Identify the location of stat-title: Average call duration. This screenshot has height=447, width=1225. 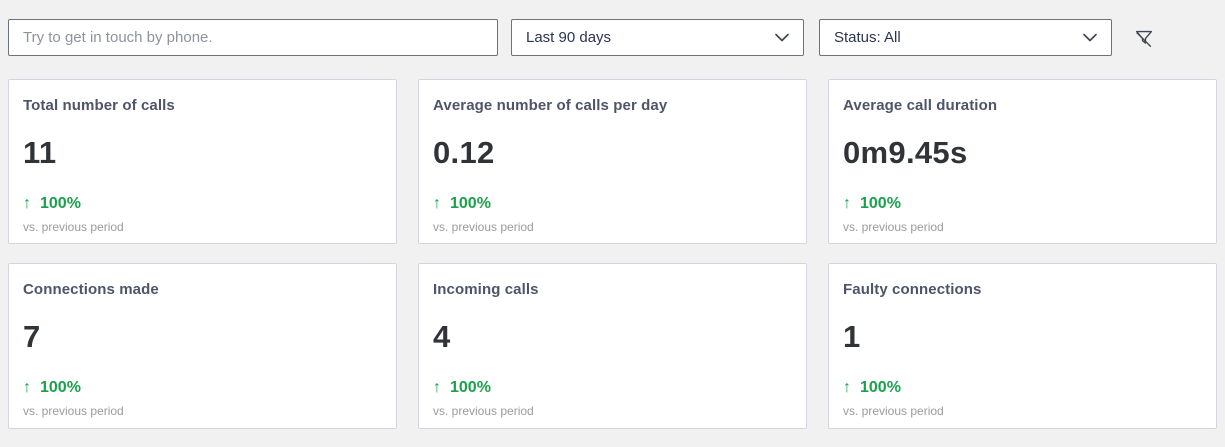
(920, 105).